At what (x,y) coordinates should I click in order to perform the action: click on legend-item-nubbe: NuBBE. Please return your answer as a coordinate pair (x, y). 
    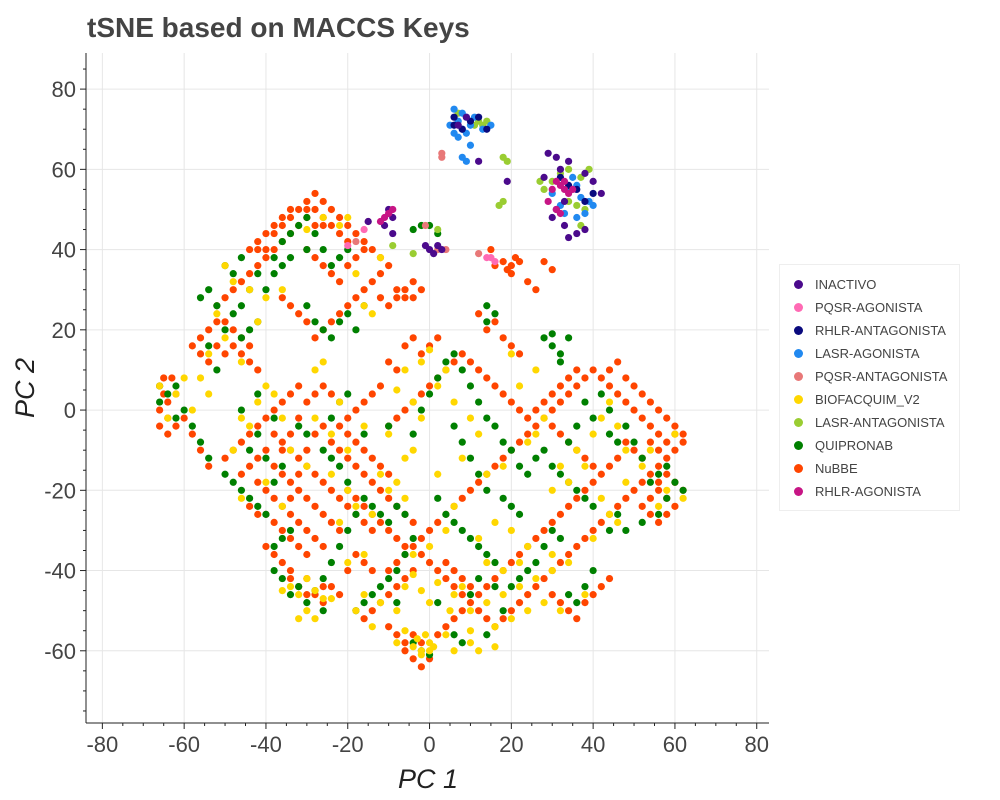
    Looking at the image, I should click on (826, 468).